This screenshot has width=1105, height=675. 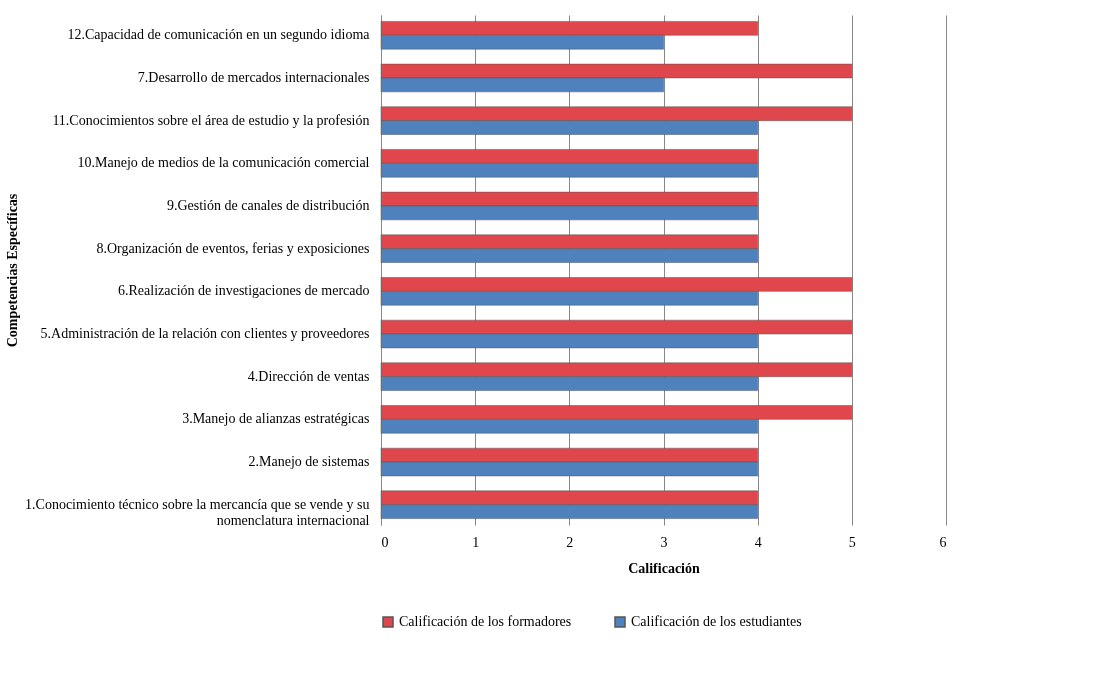 I want to click on x-tick-label: 2, so click(x=570, y=542).